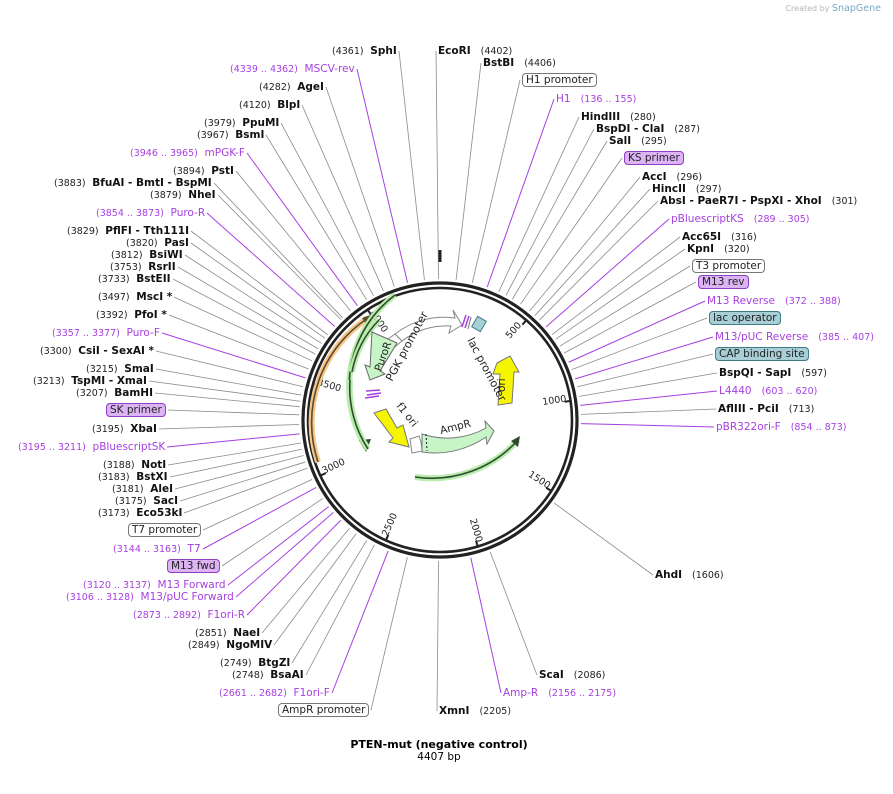 The image size is (893, 794). I want to click on t3-promoter-box: T3 promoter, so click(729, 266).